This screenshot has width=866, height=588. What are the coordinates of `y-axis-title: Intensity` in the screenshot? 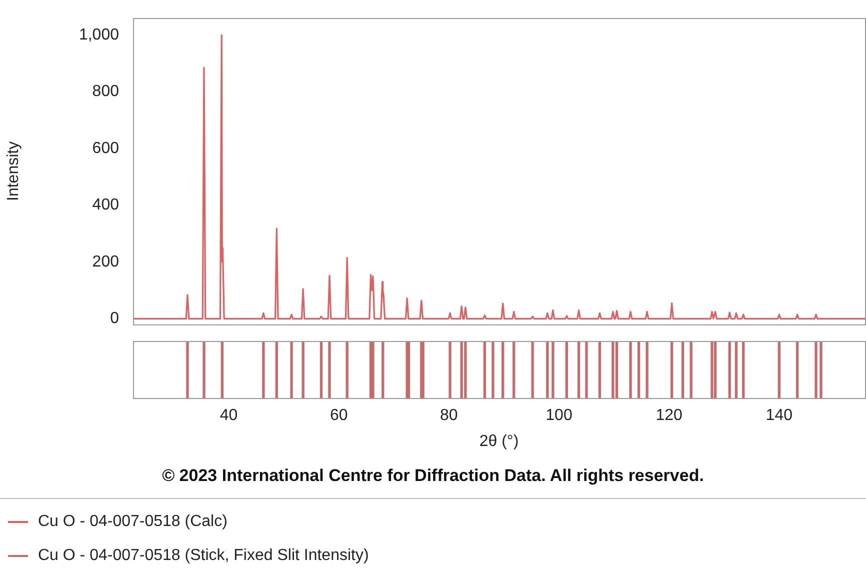 It's located at (13, 171).